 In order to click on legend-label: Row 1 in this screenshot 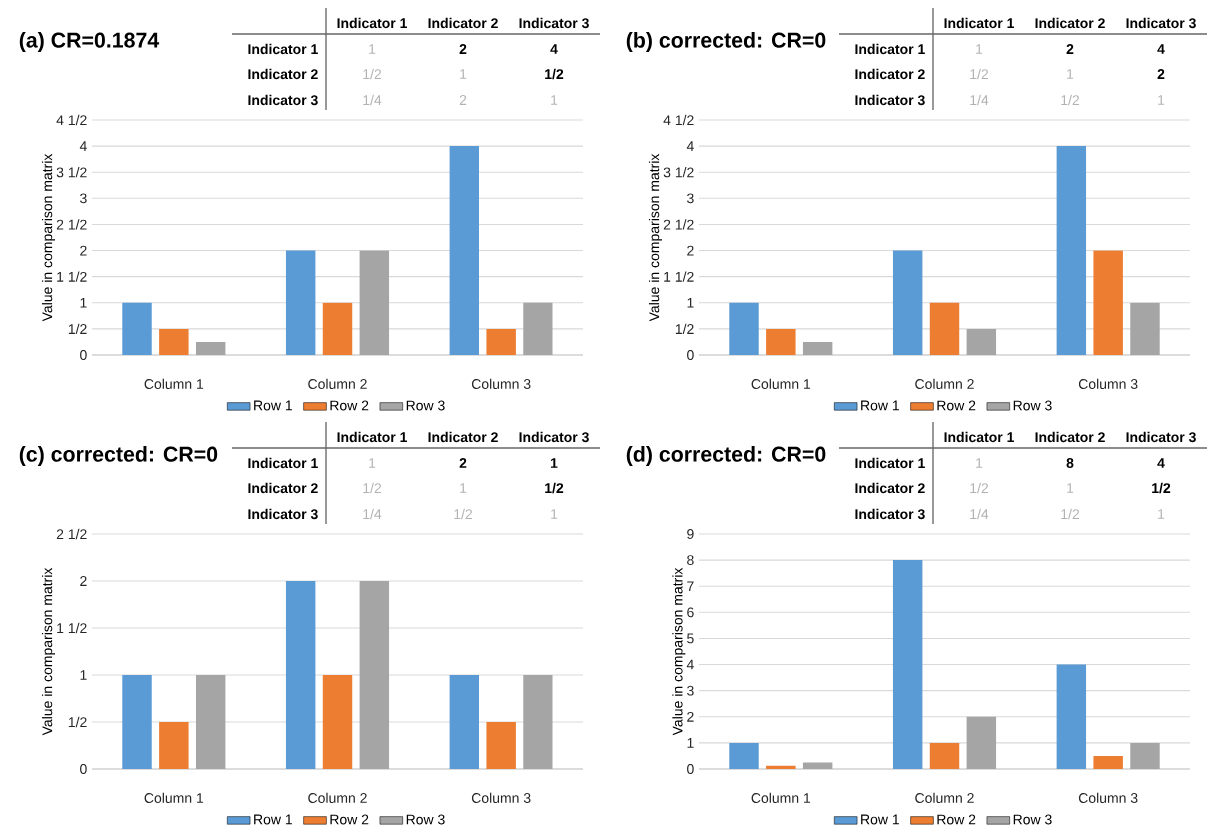, I will do `click(880, 405)`.